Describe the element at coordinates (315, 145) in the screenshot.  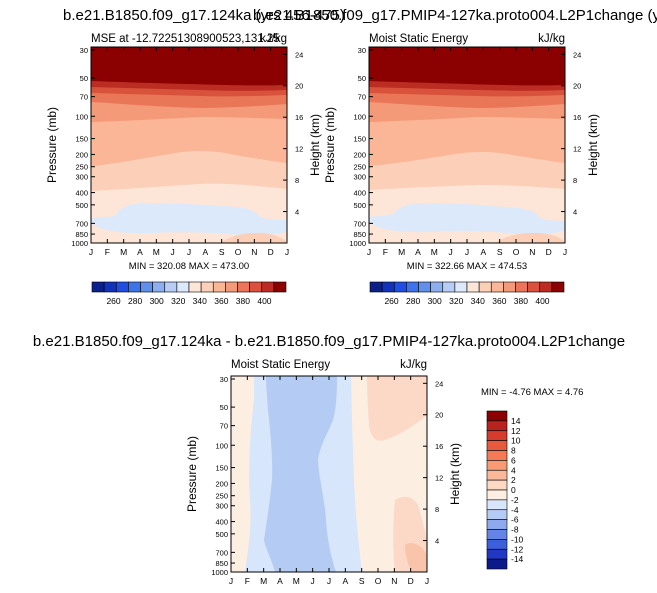
I see `panel-1-y2label: Height (km)` at that location.